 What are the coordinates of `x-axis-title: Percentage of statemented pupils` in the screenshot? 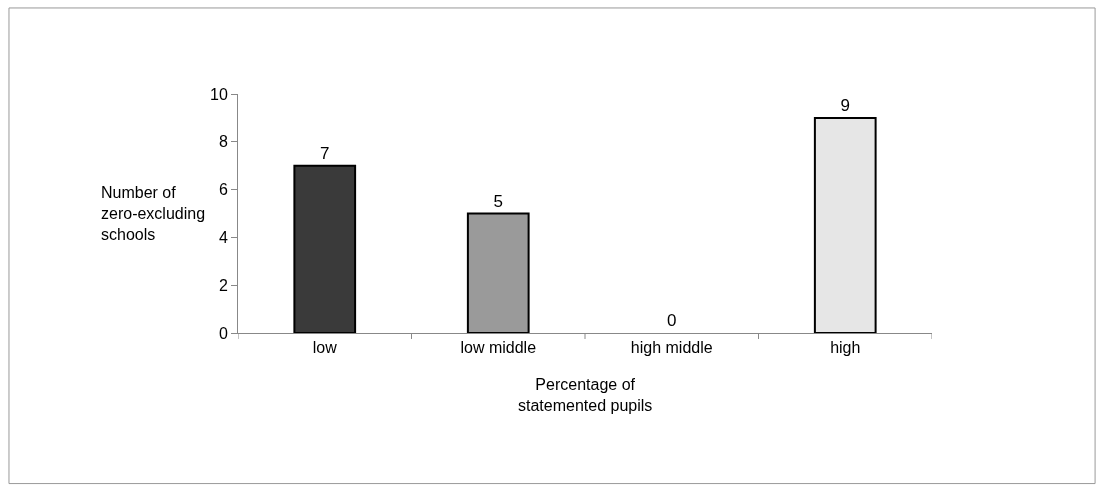 It's located at (585, 395).